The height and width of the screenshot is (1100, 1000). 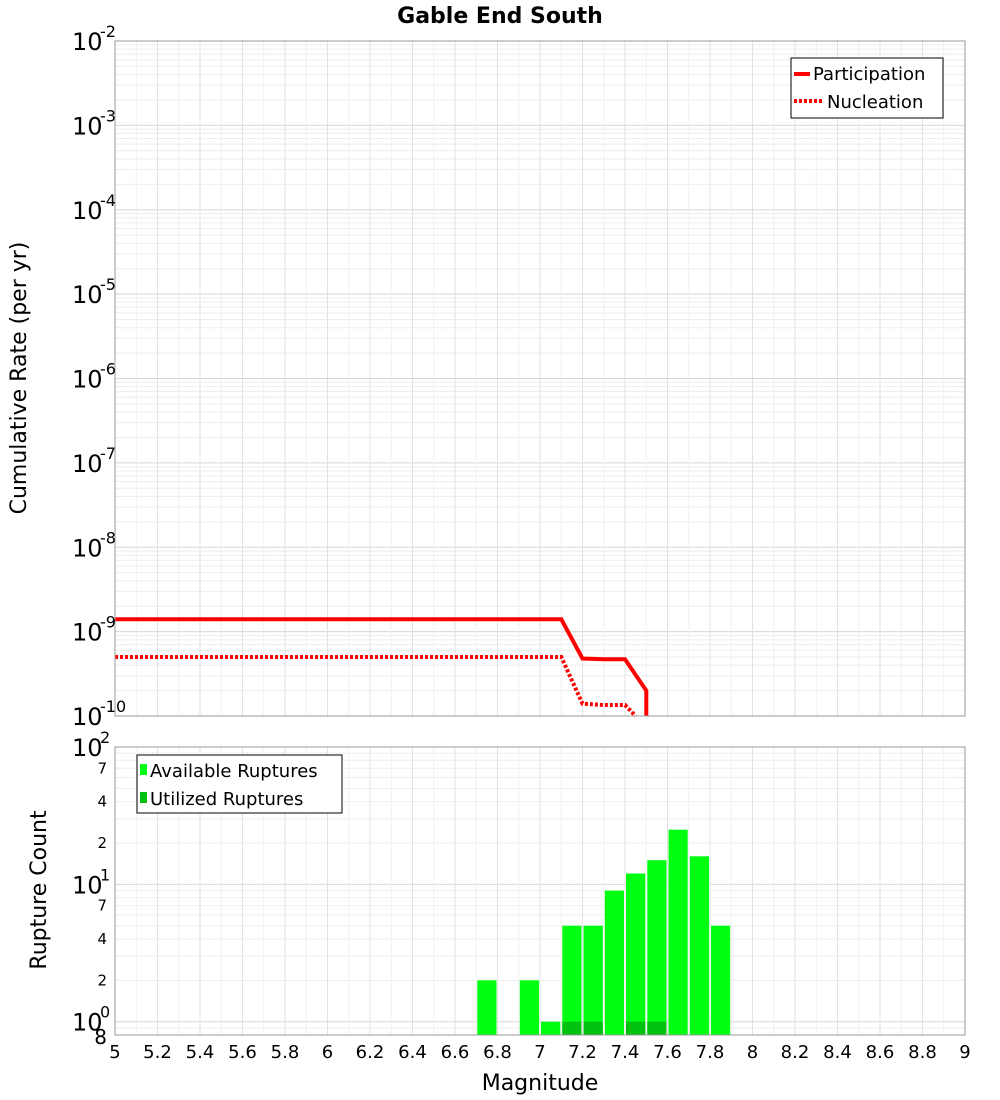 I want to click on x-tick-label: 8.2, so click(x=795, y=1052).